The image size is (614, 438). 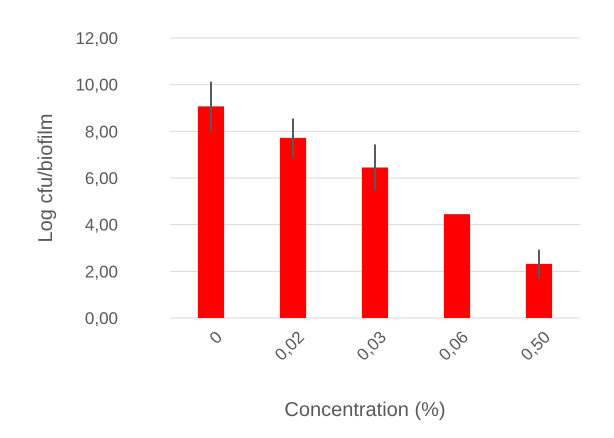 What do you see at coordinates (101, 178) in the screenshot?
I see `y-tick-label: 6,00` at bounding box center [101, 178].